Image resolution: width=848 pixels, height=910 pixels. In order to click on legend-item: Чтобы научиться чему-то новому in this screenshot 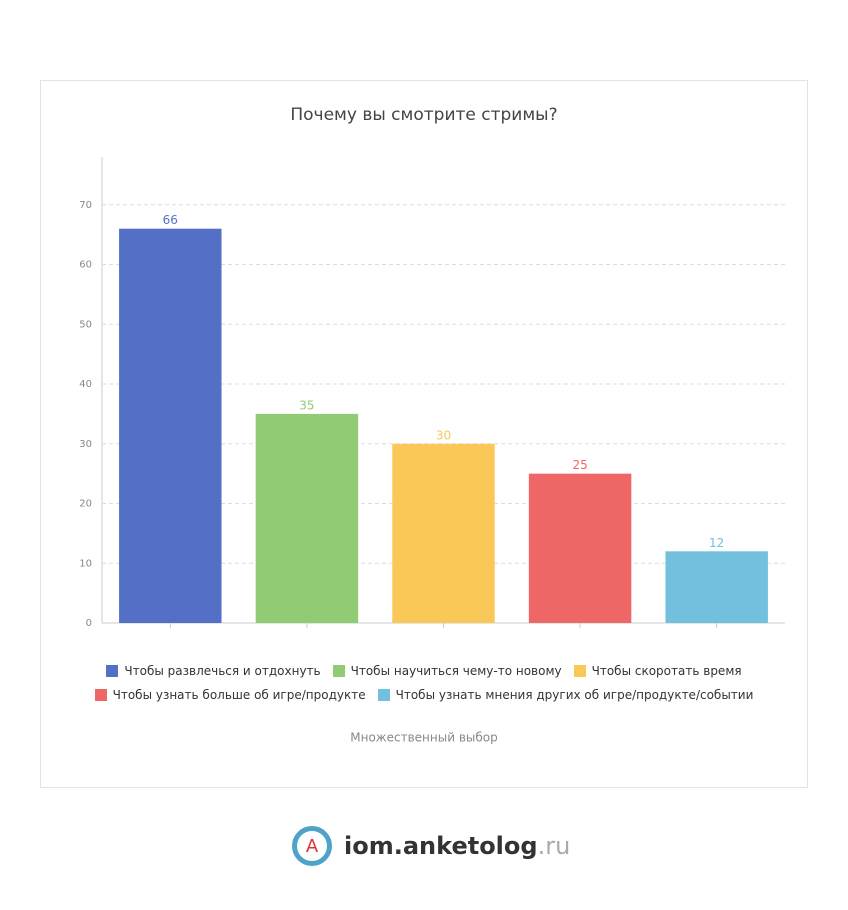, I will do `click(447, 671)`.